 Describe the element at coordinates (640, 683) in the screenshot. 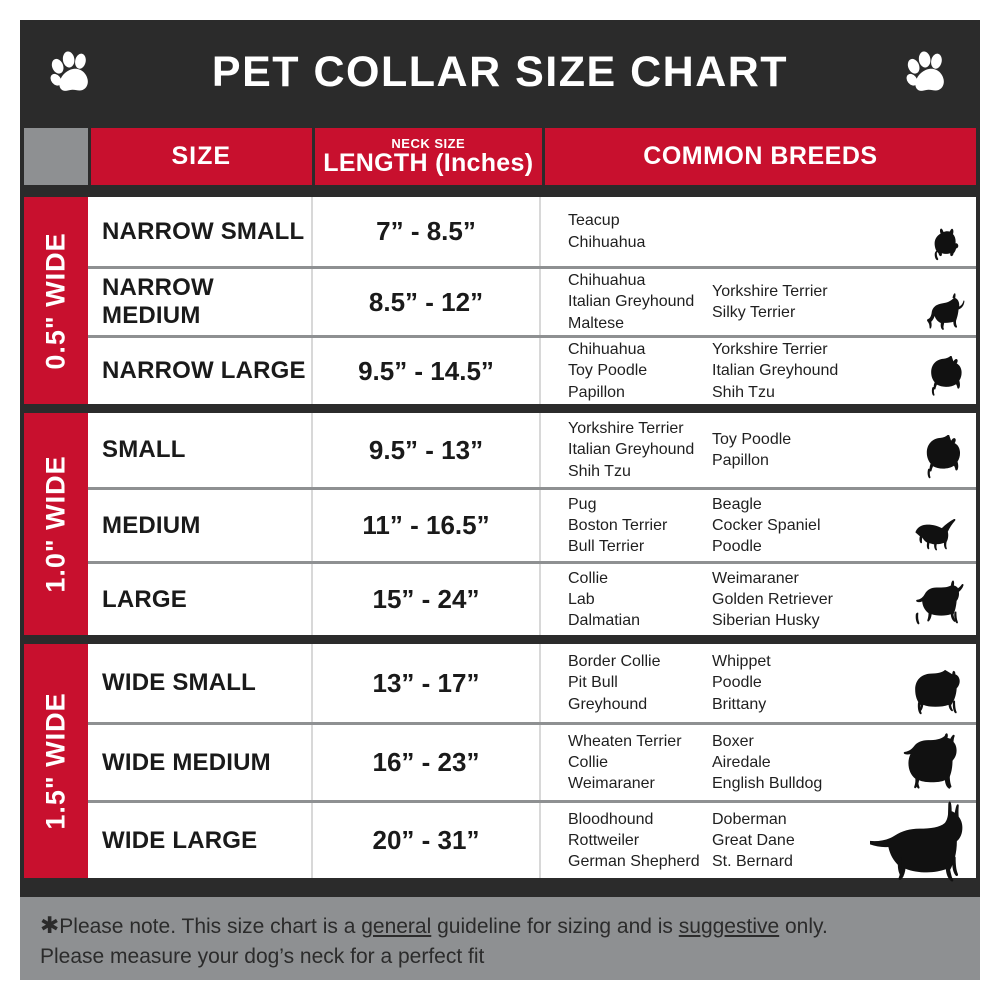

I see `breed-column-1: Border Collie Pit Bull Greyhound` at that location.